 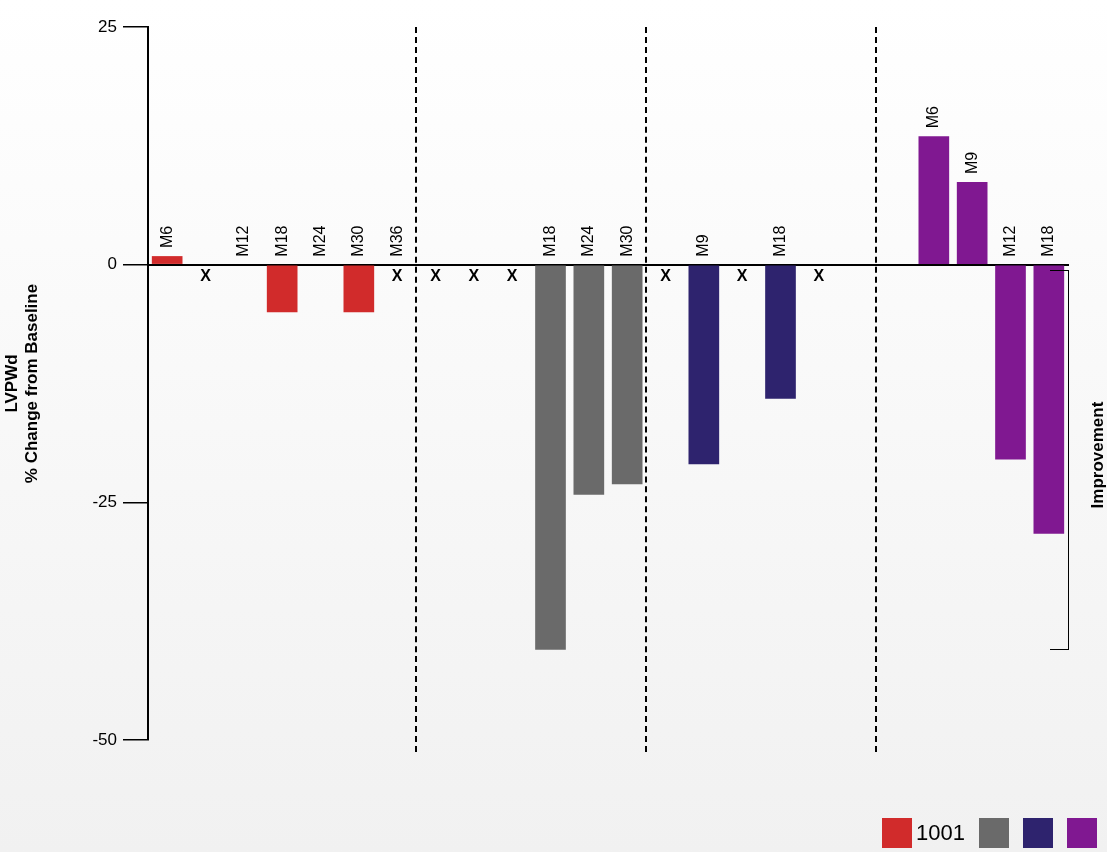 What do you see at coordinates (104, 502) in the screenshot?
I see `y-tick-label: -25` at bounding box center [104, 502].